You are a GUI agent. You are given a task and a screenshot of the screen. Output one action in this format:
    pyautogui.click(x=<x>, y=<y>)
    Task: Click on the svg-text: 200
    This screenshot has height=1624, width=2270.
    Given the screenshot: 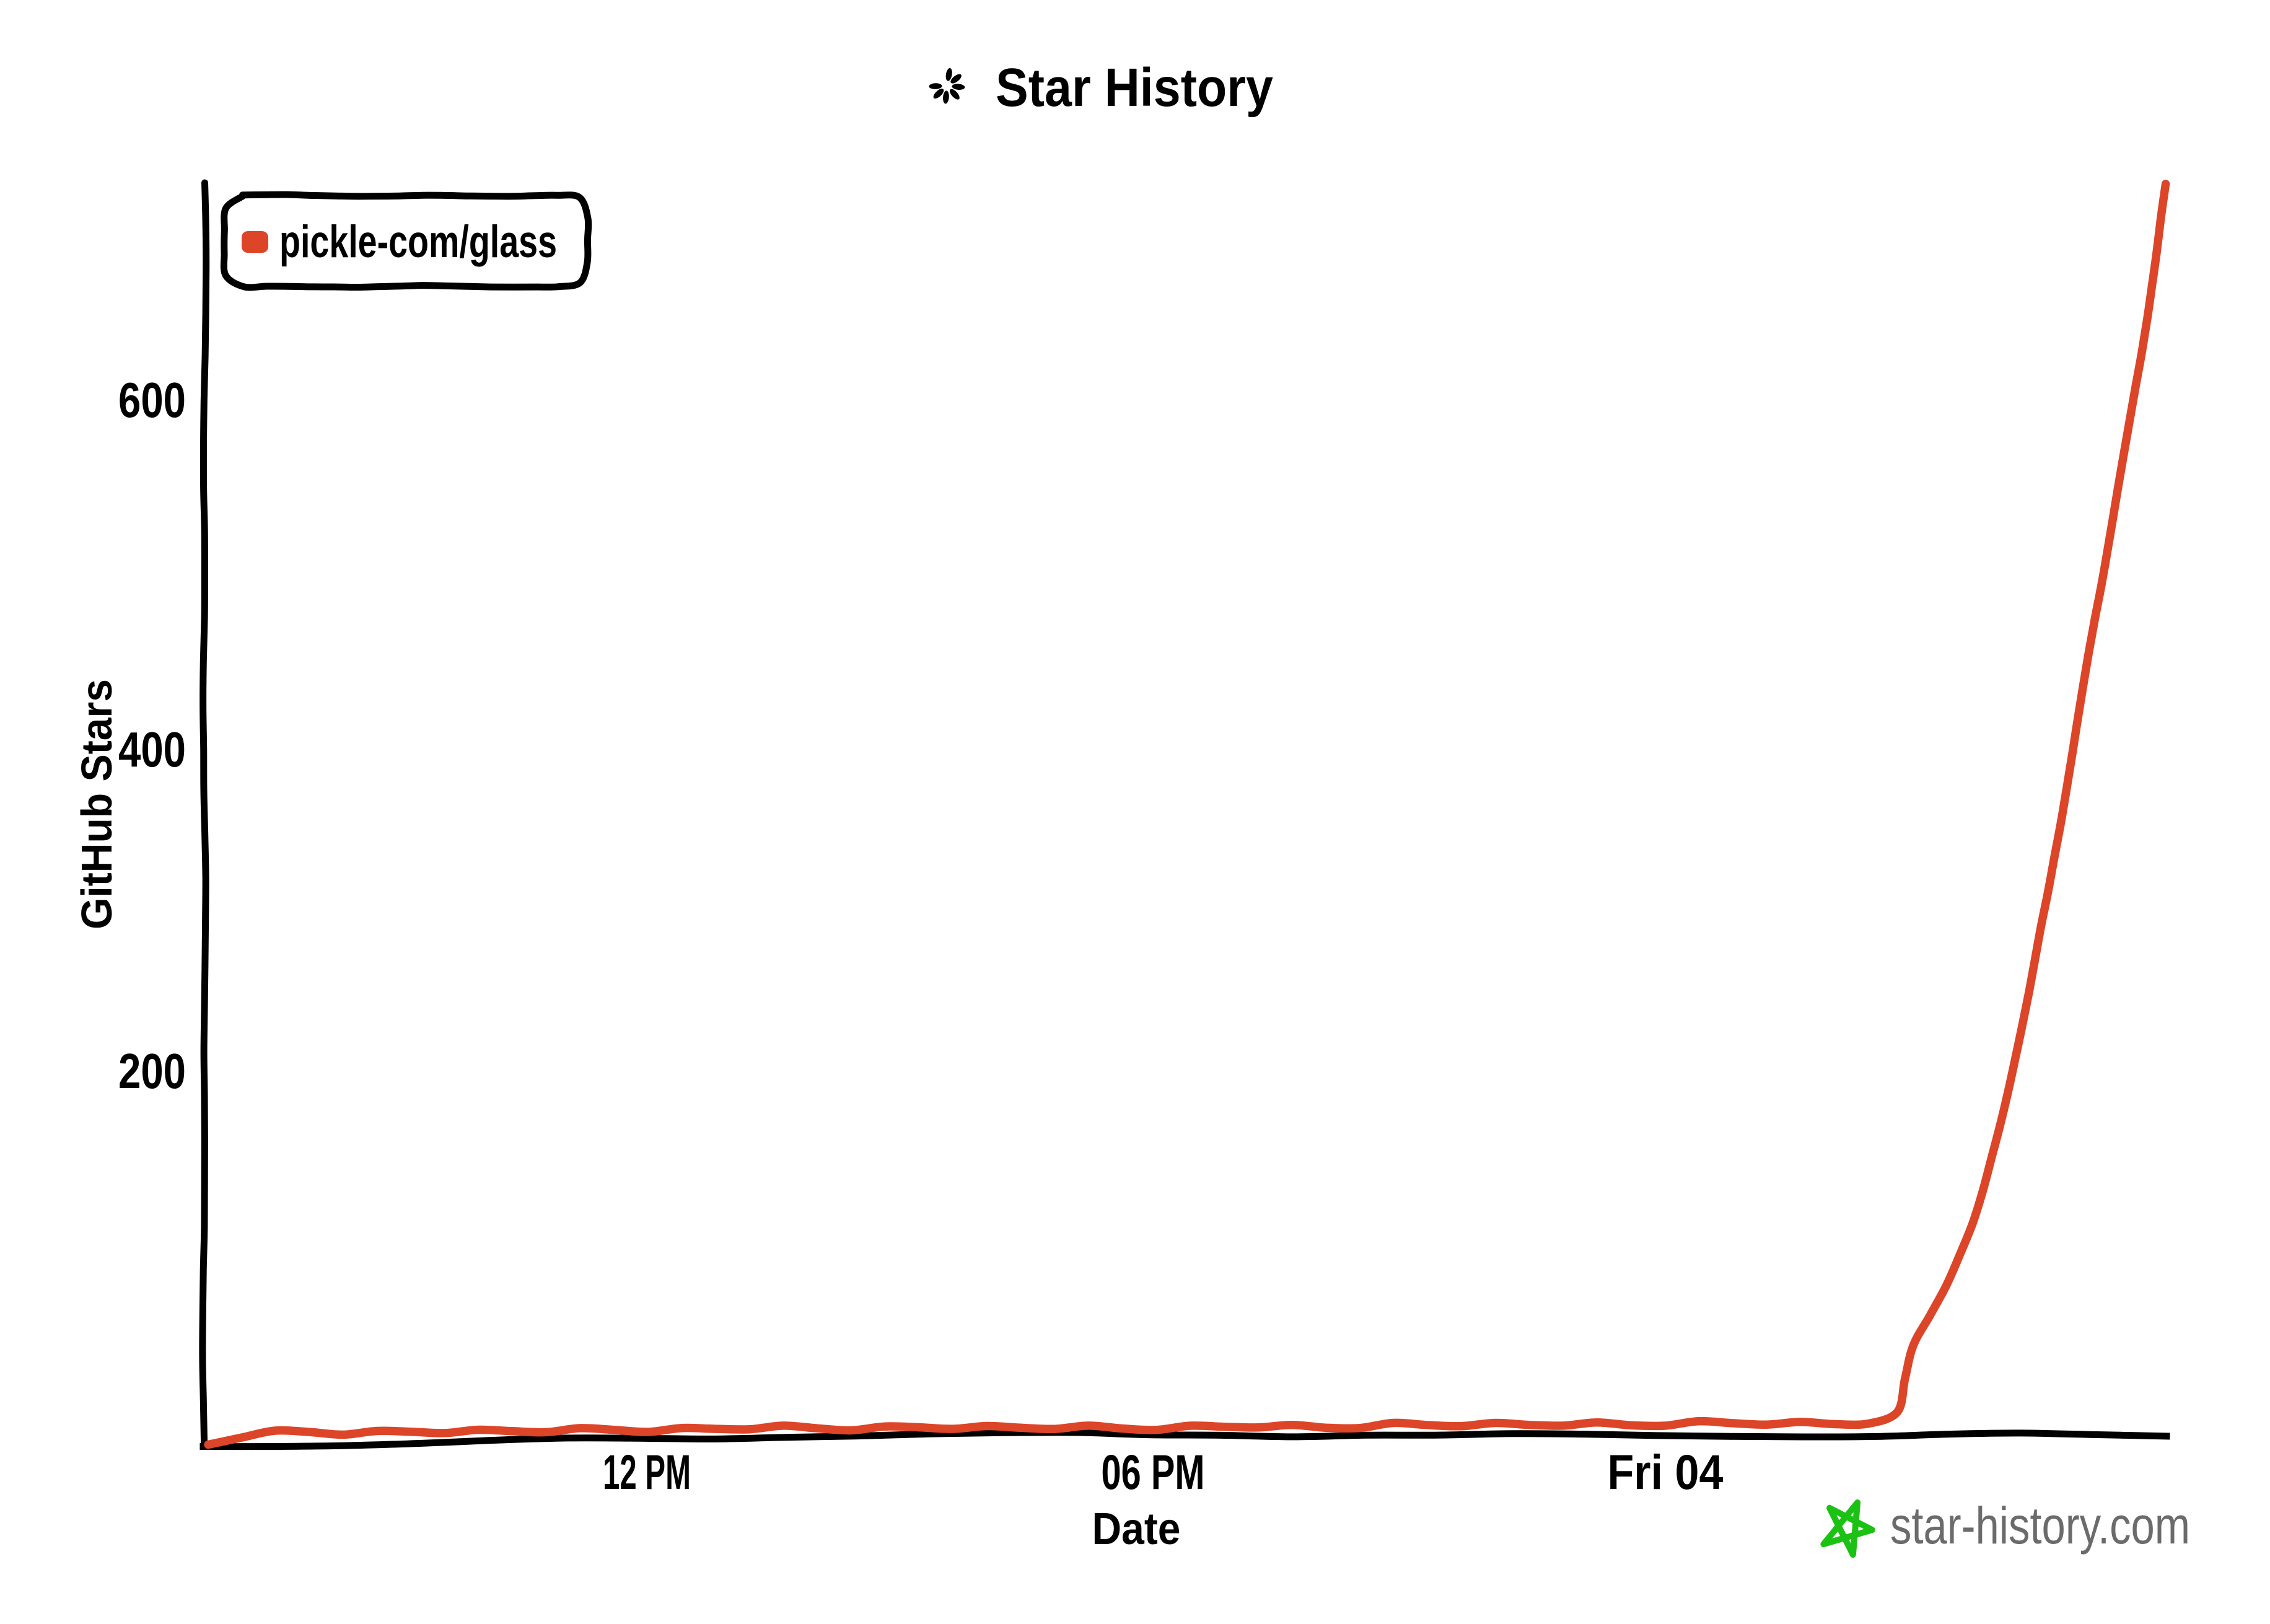 What is the action you would take?
    pyautogui.click(x=152, y=1071)
    